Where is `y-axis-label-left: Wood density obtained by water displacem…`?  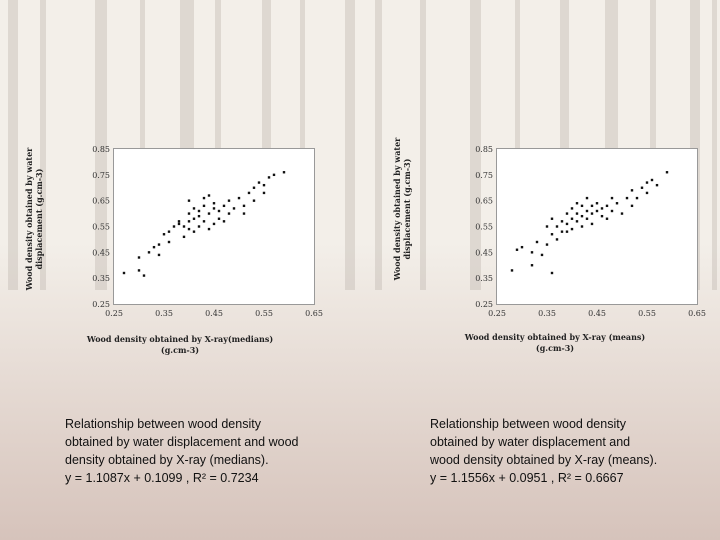 y-axis-label-left: Wood density obtained by water displacem… is located at coordinates (34, 219).